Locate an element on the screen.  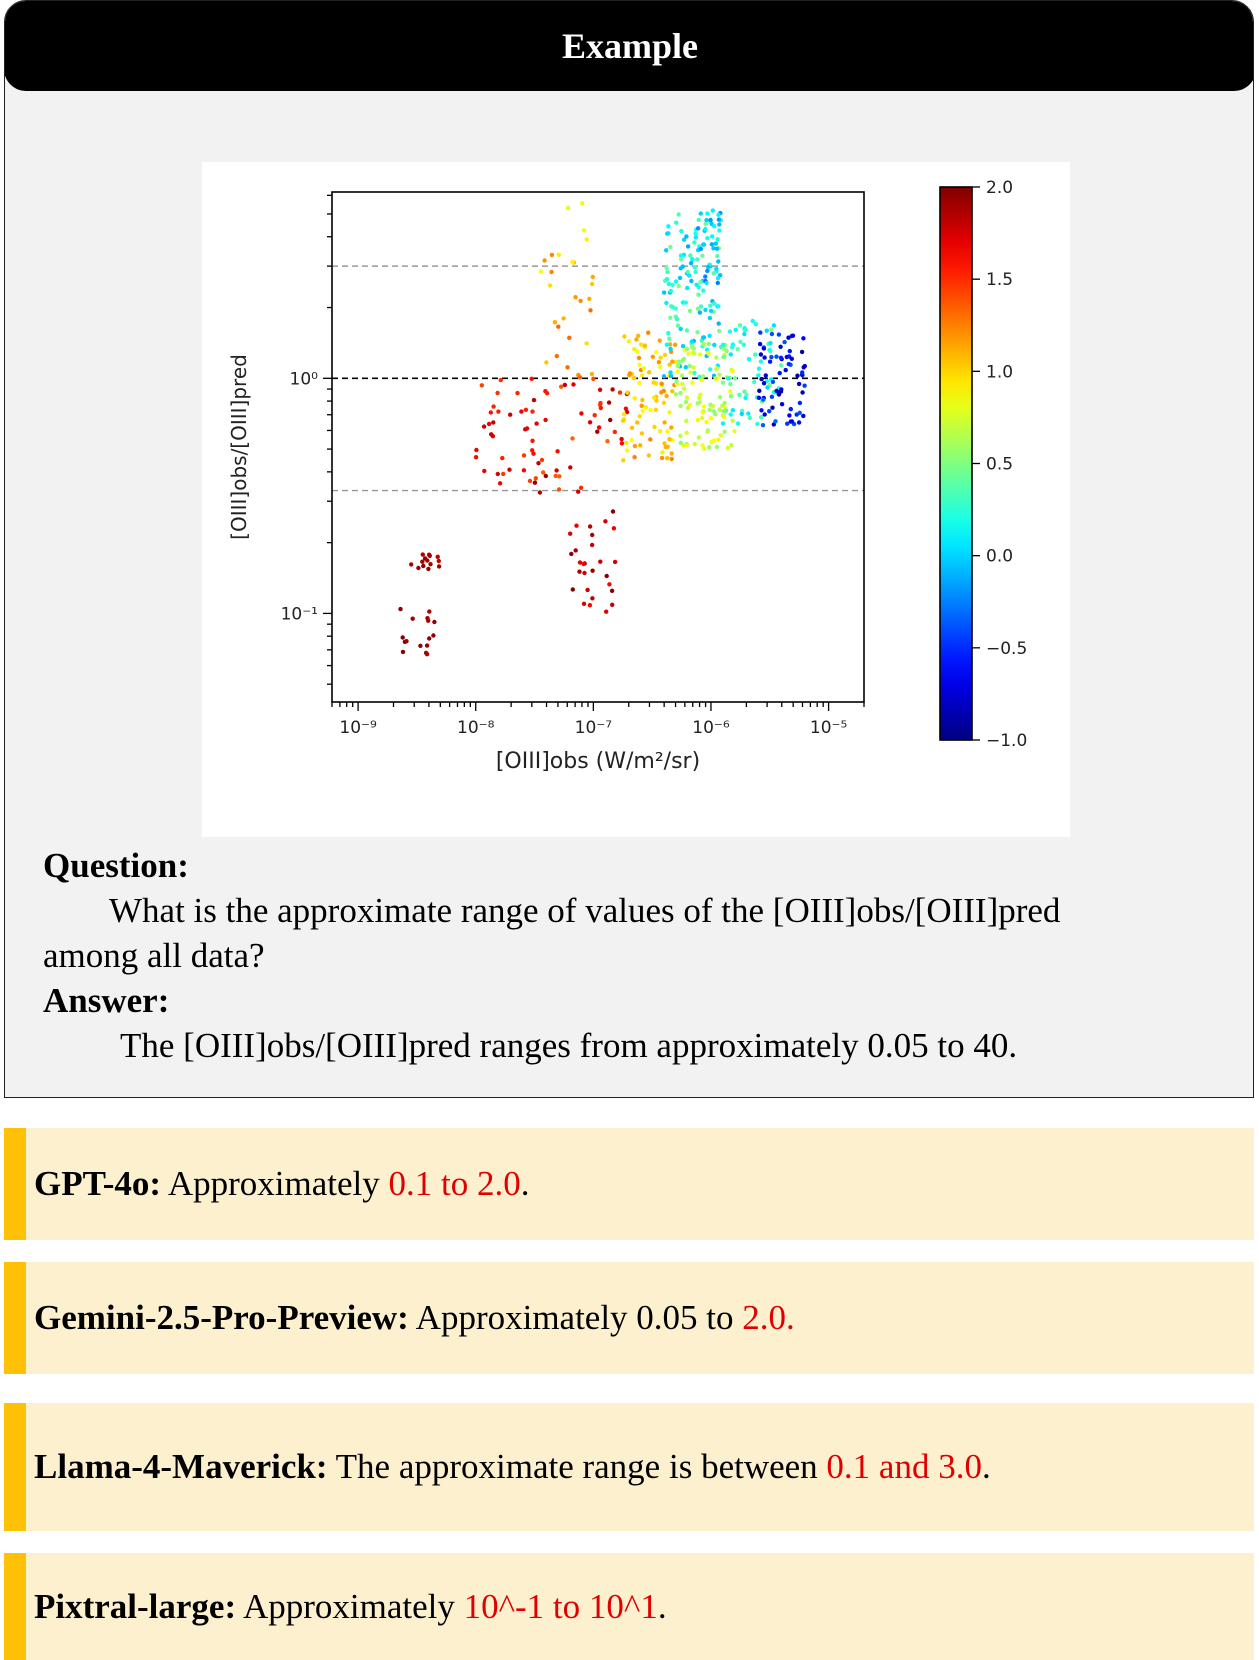
model-name: Gemini-2.5-Pro-Preview: is located at coordinates (221, 1317).